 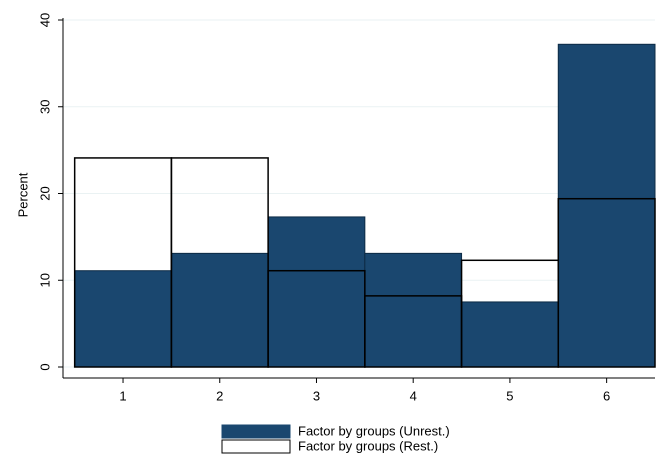 I want to click on x-tick-label: 5, so click(x=509, y=395).